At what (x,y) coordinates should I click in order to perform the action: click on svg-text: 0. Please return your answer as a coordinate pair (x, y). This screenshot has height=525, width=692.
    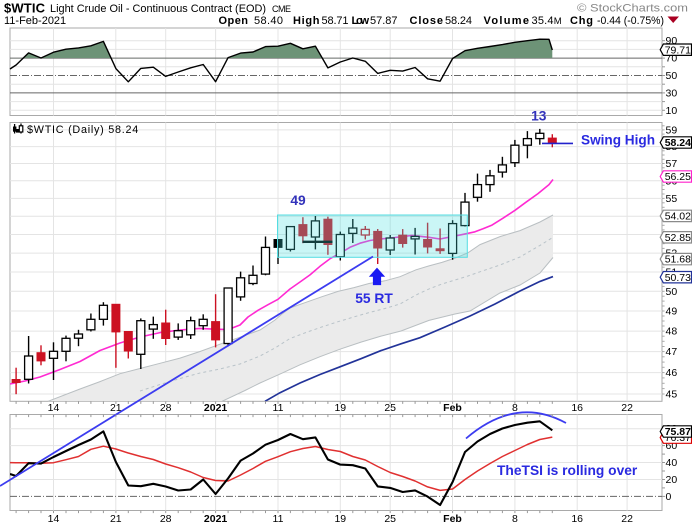
    Looking at the image, I should click on (669, 497).